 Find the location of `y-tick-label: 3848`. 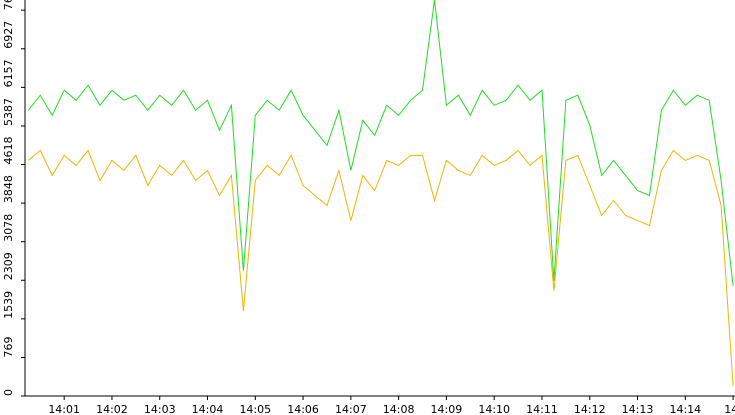

y-tick-label: 3848 is located at coordinates (8, 189).